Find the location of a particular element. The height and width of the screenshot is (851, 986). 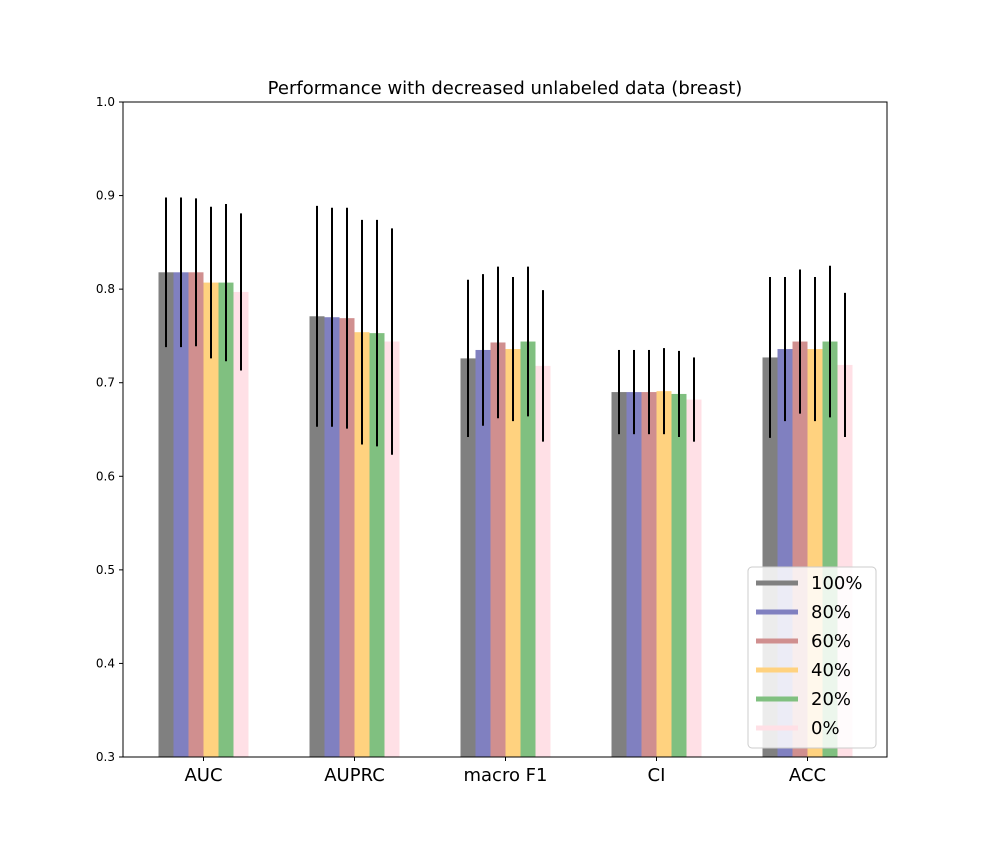

y-tick-label: 0.8 is located at coordinates (105, 289).